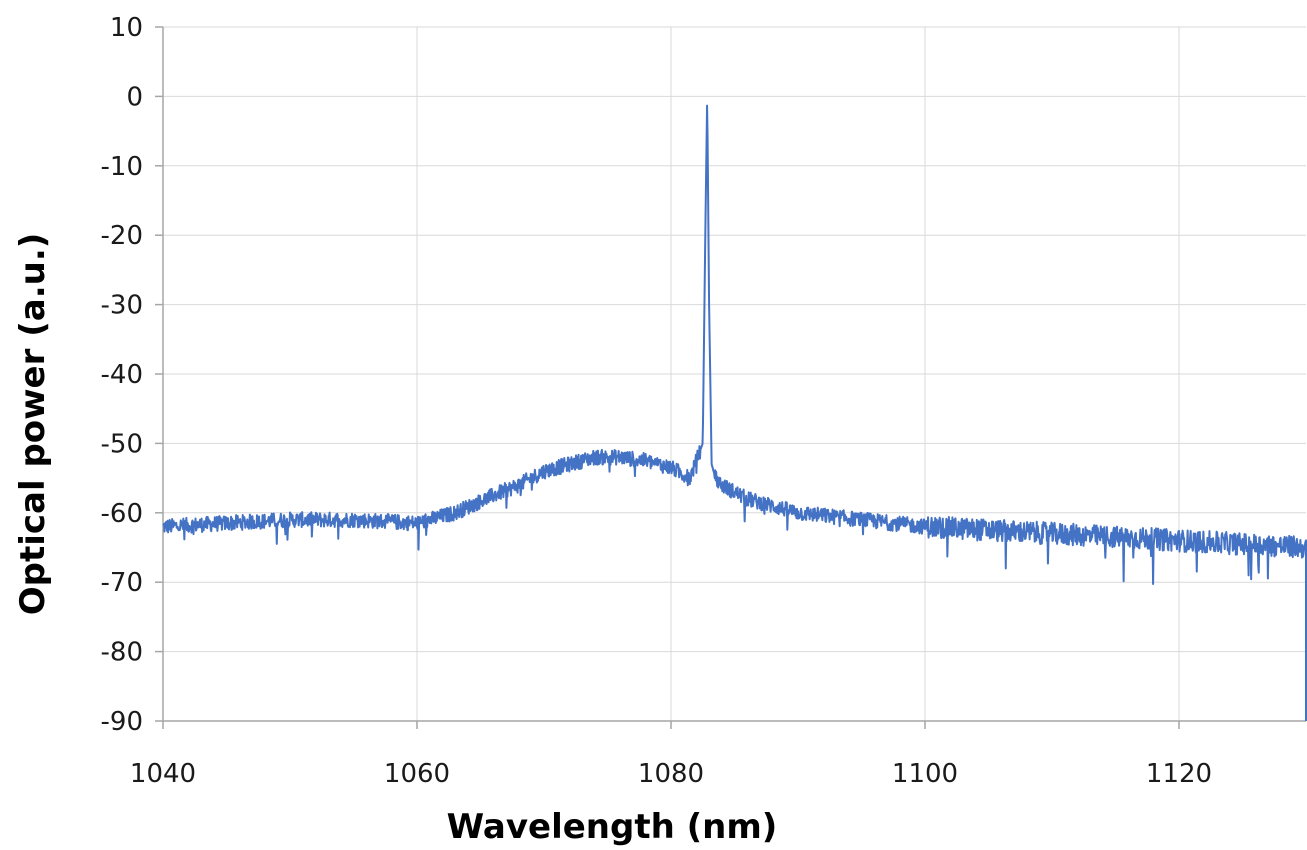 This screenshot has width=1307, height=850. I want to click on y-tick-label: -30, so click(122, 306).